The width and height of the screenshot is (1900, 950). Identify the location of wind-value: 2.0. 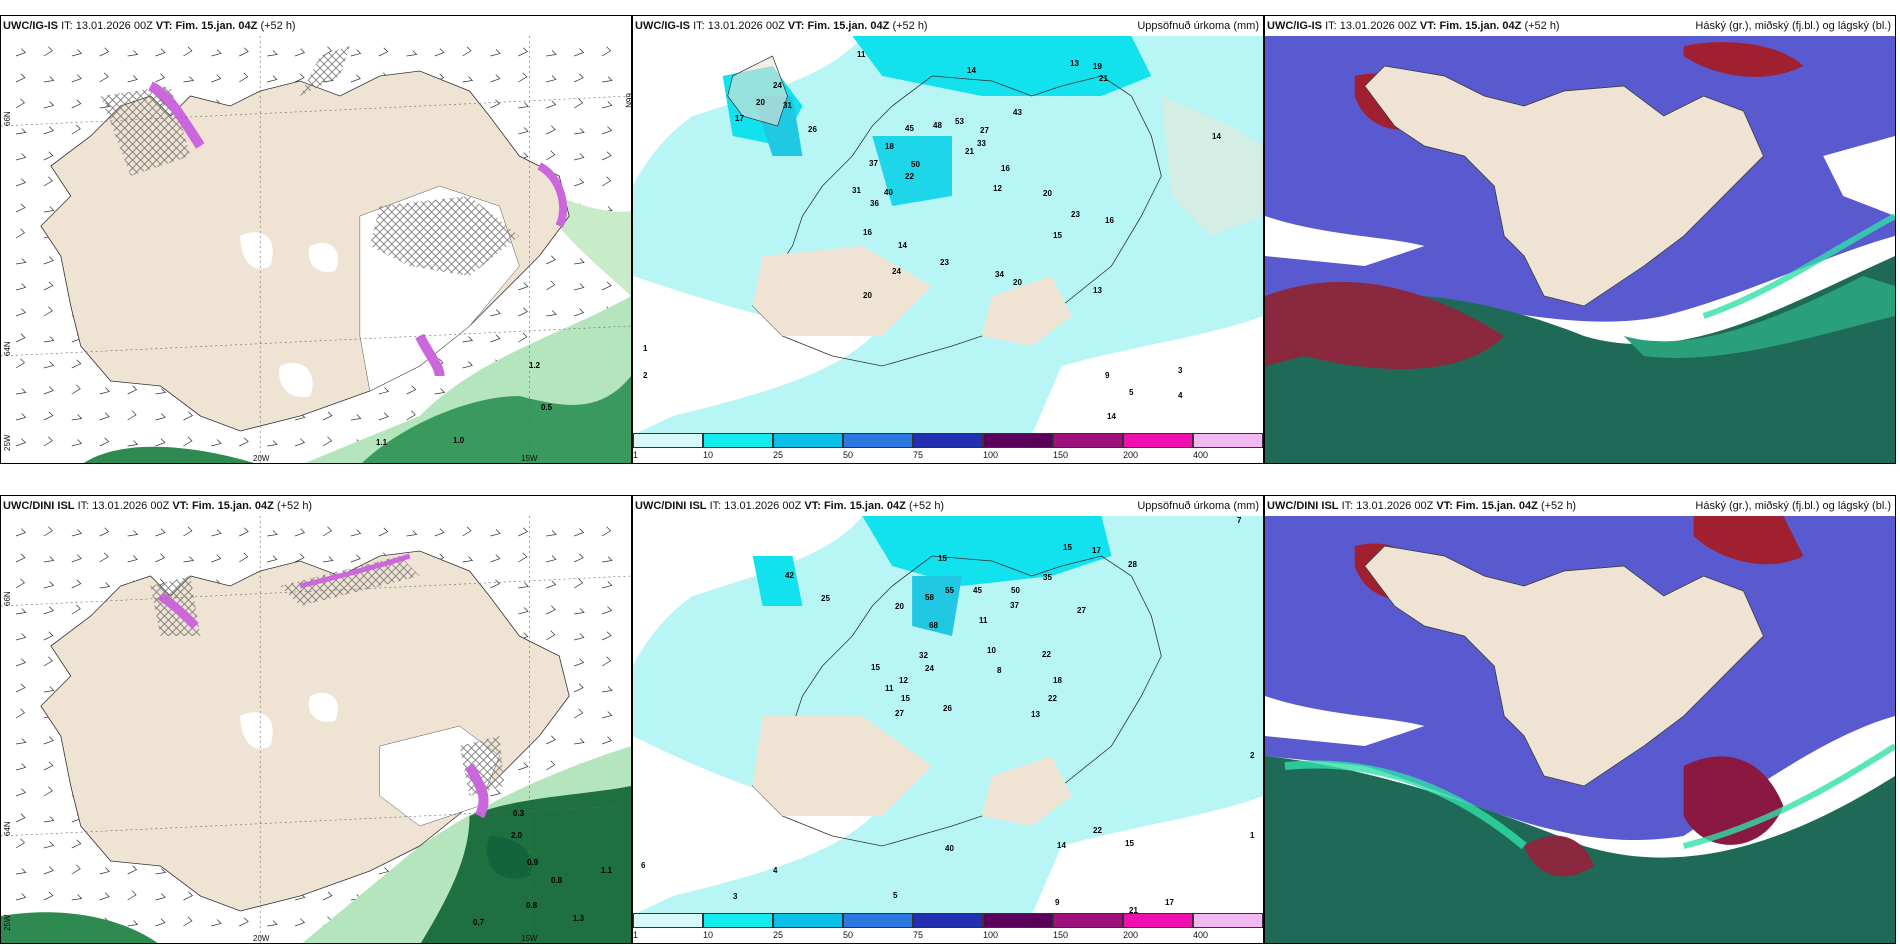
(517, 835).